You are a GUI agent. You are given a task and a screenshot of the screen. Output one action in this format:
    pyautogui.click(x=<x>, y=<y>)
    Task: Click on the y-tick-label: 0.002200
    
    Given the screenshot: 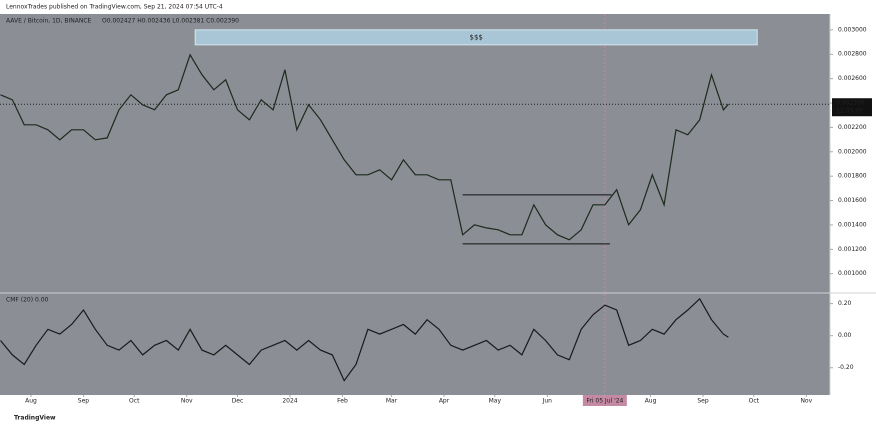 What is the action you would take?
    pyautogui.click(x=852, y=127)
    